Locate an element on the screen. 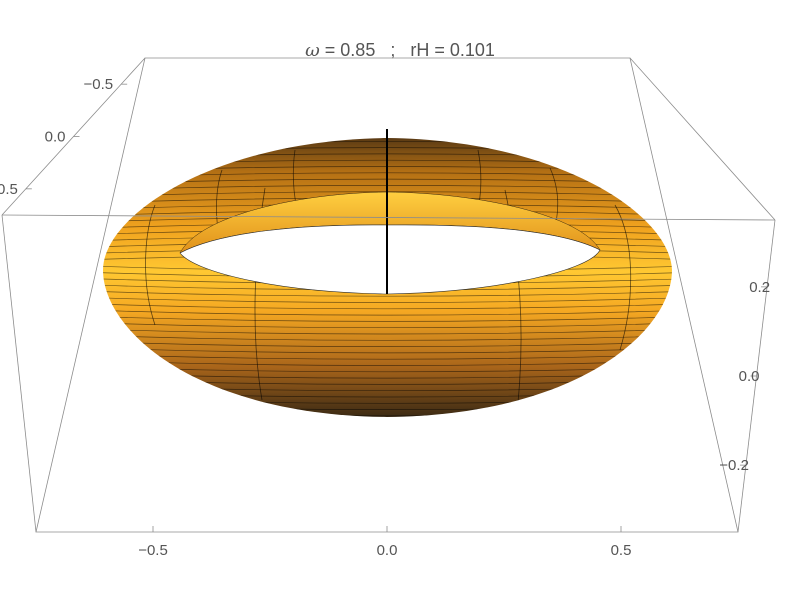 The height and width of the screenshot is (600, 800). chart-title: ω = 0.85 ; rH = 0.101 is located at coordinates (400, 50).